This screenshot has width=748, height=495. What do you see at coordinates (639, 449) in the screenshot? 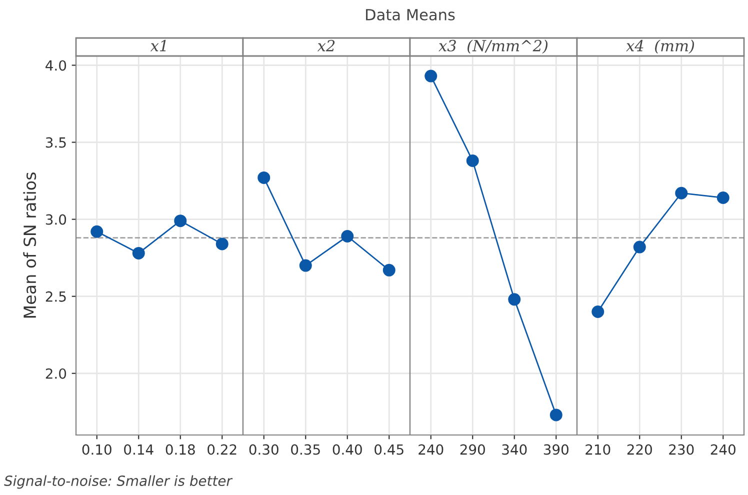
I see `x-tick-label: 220` at bounding box center [639, 449].